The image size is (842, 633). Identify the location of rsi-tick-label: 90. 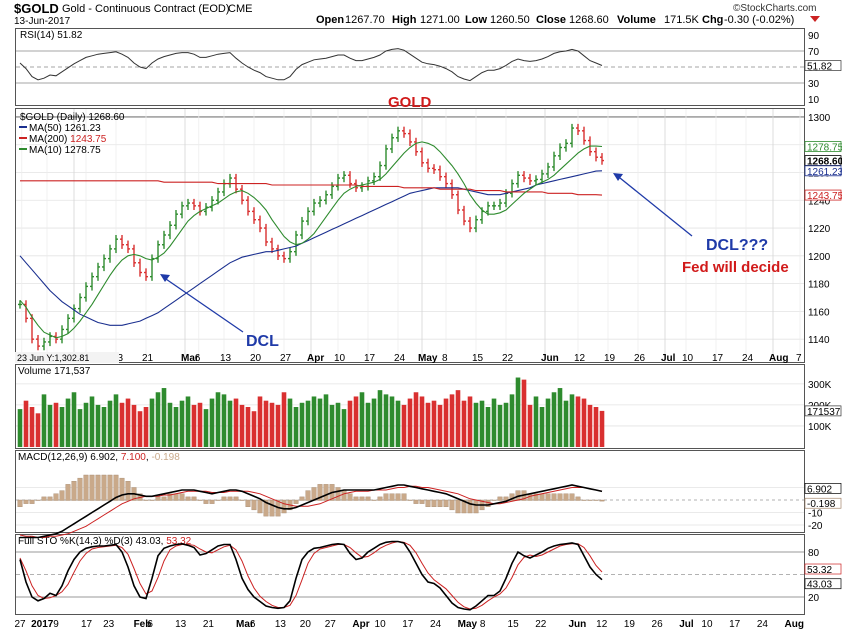
(814, 36).